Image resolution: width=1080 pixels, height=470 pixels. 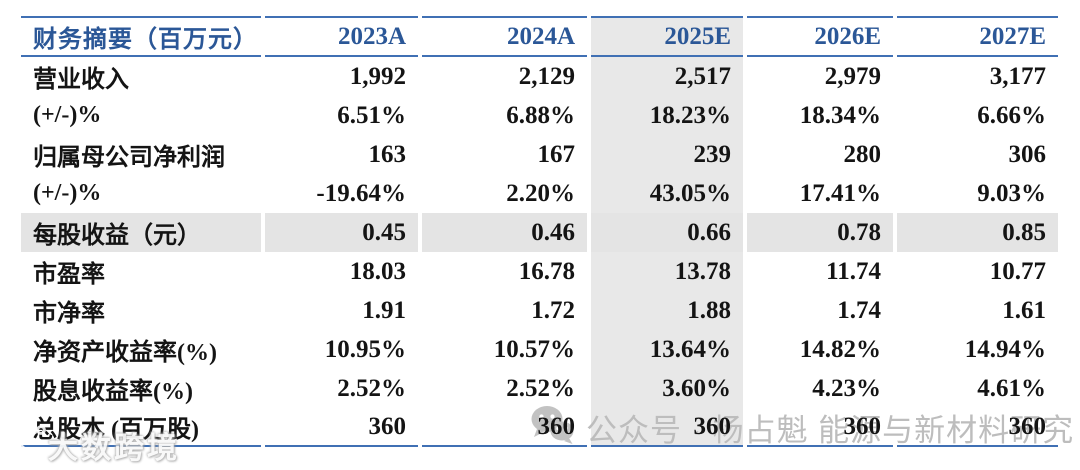 I want to click on table-row: 每股收益（元） 0.45 0.46 0.66 0.78 0.85, so click(x=539, y=232).